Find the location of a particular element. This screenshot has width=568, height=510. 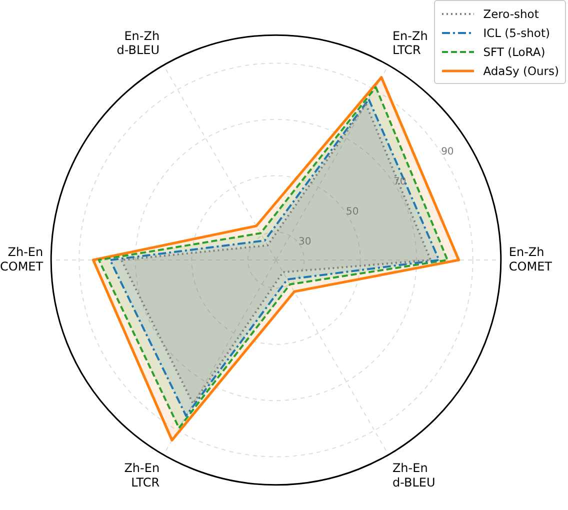

legend-label: SFT (LoRA) is located at coordinates (514, 51).